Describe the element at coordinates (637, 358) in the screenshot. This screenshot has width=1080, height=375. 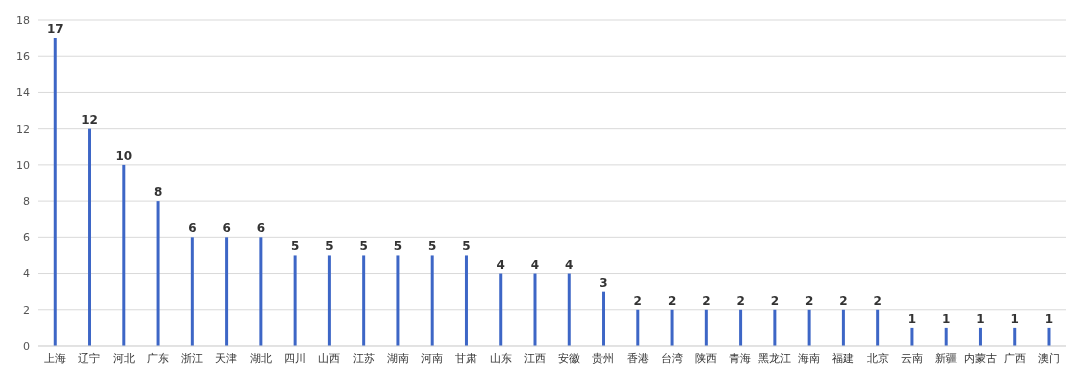
I see `x-tick-label: 香港` at that location.